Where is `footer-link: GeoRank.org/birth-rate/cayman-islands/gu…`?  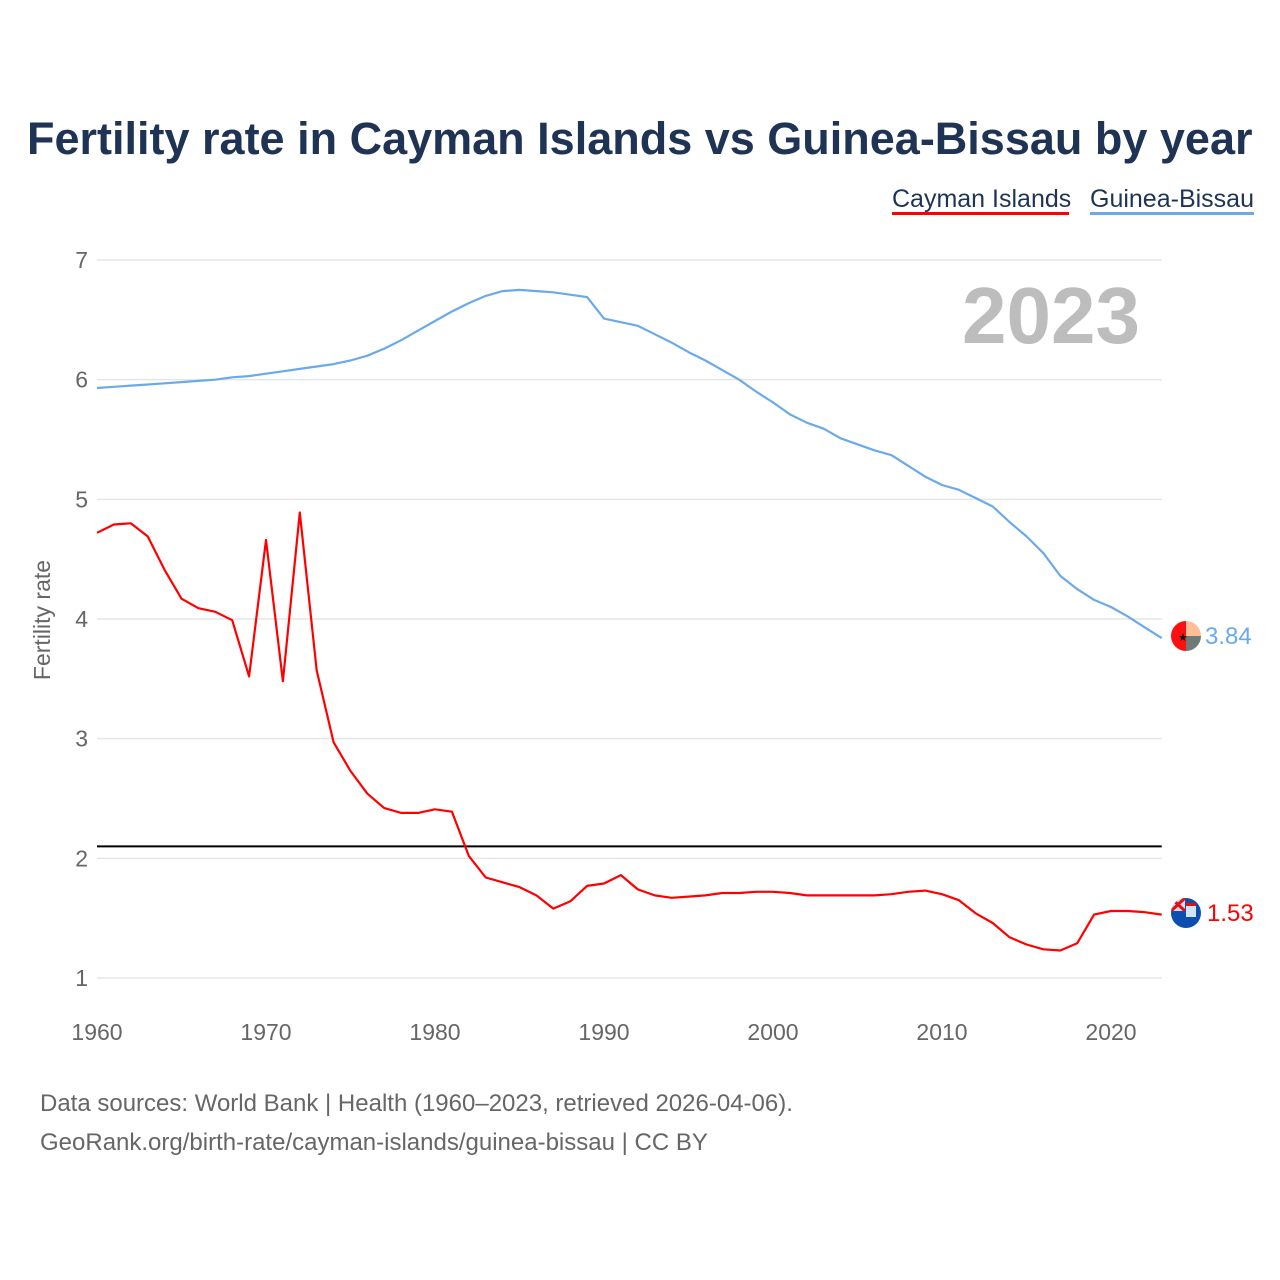
footer-link: GeoRank.org/birth-rate/cayman-islands/gu… is located at coordinates (374, 1142).